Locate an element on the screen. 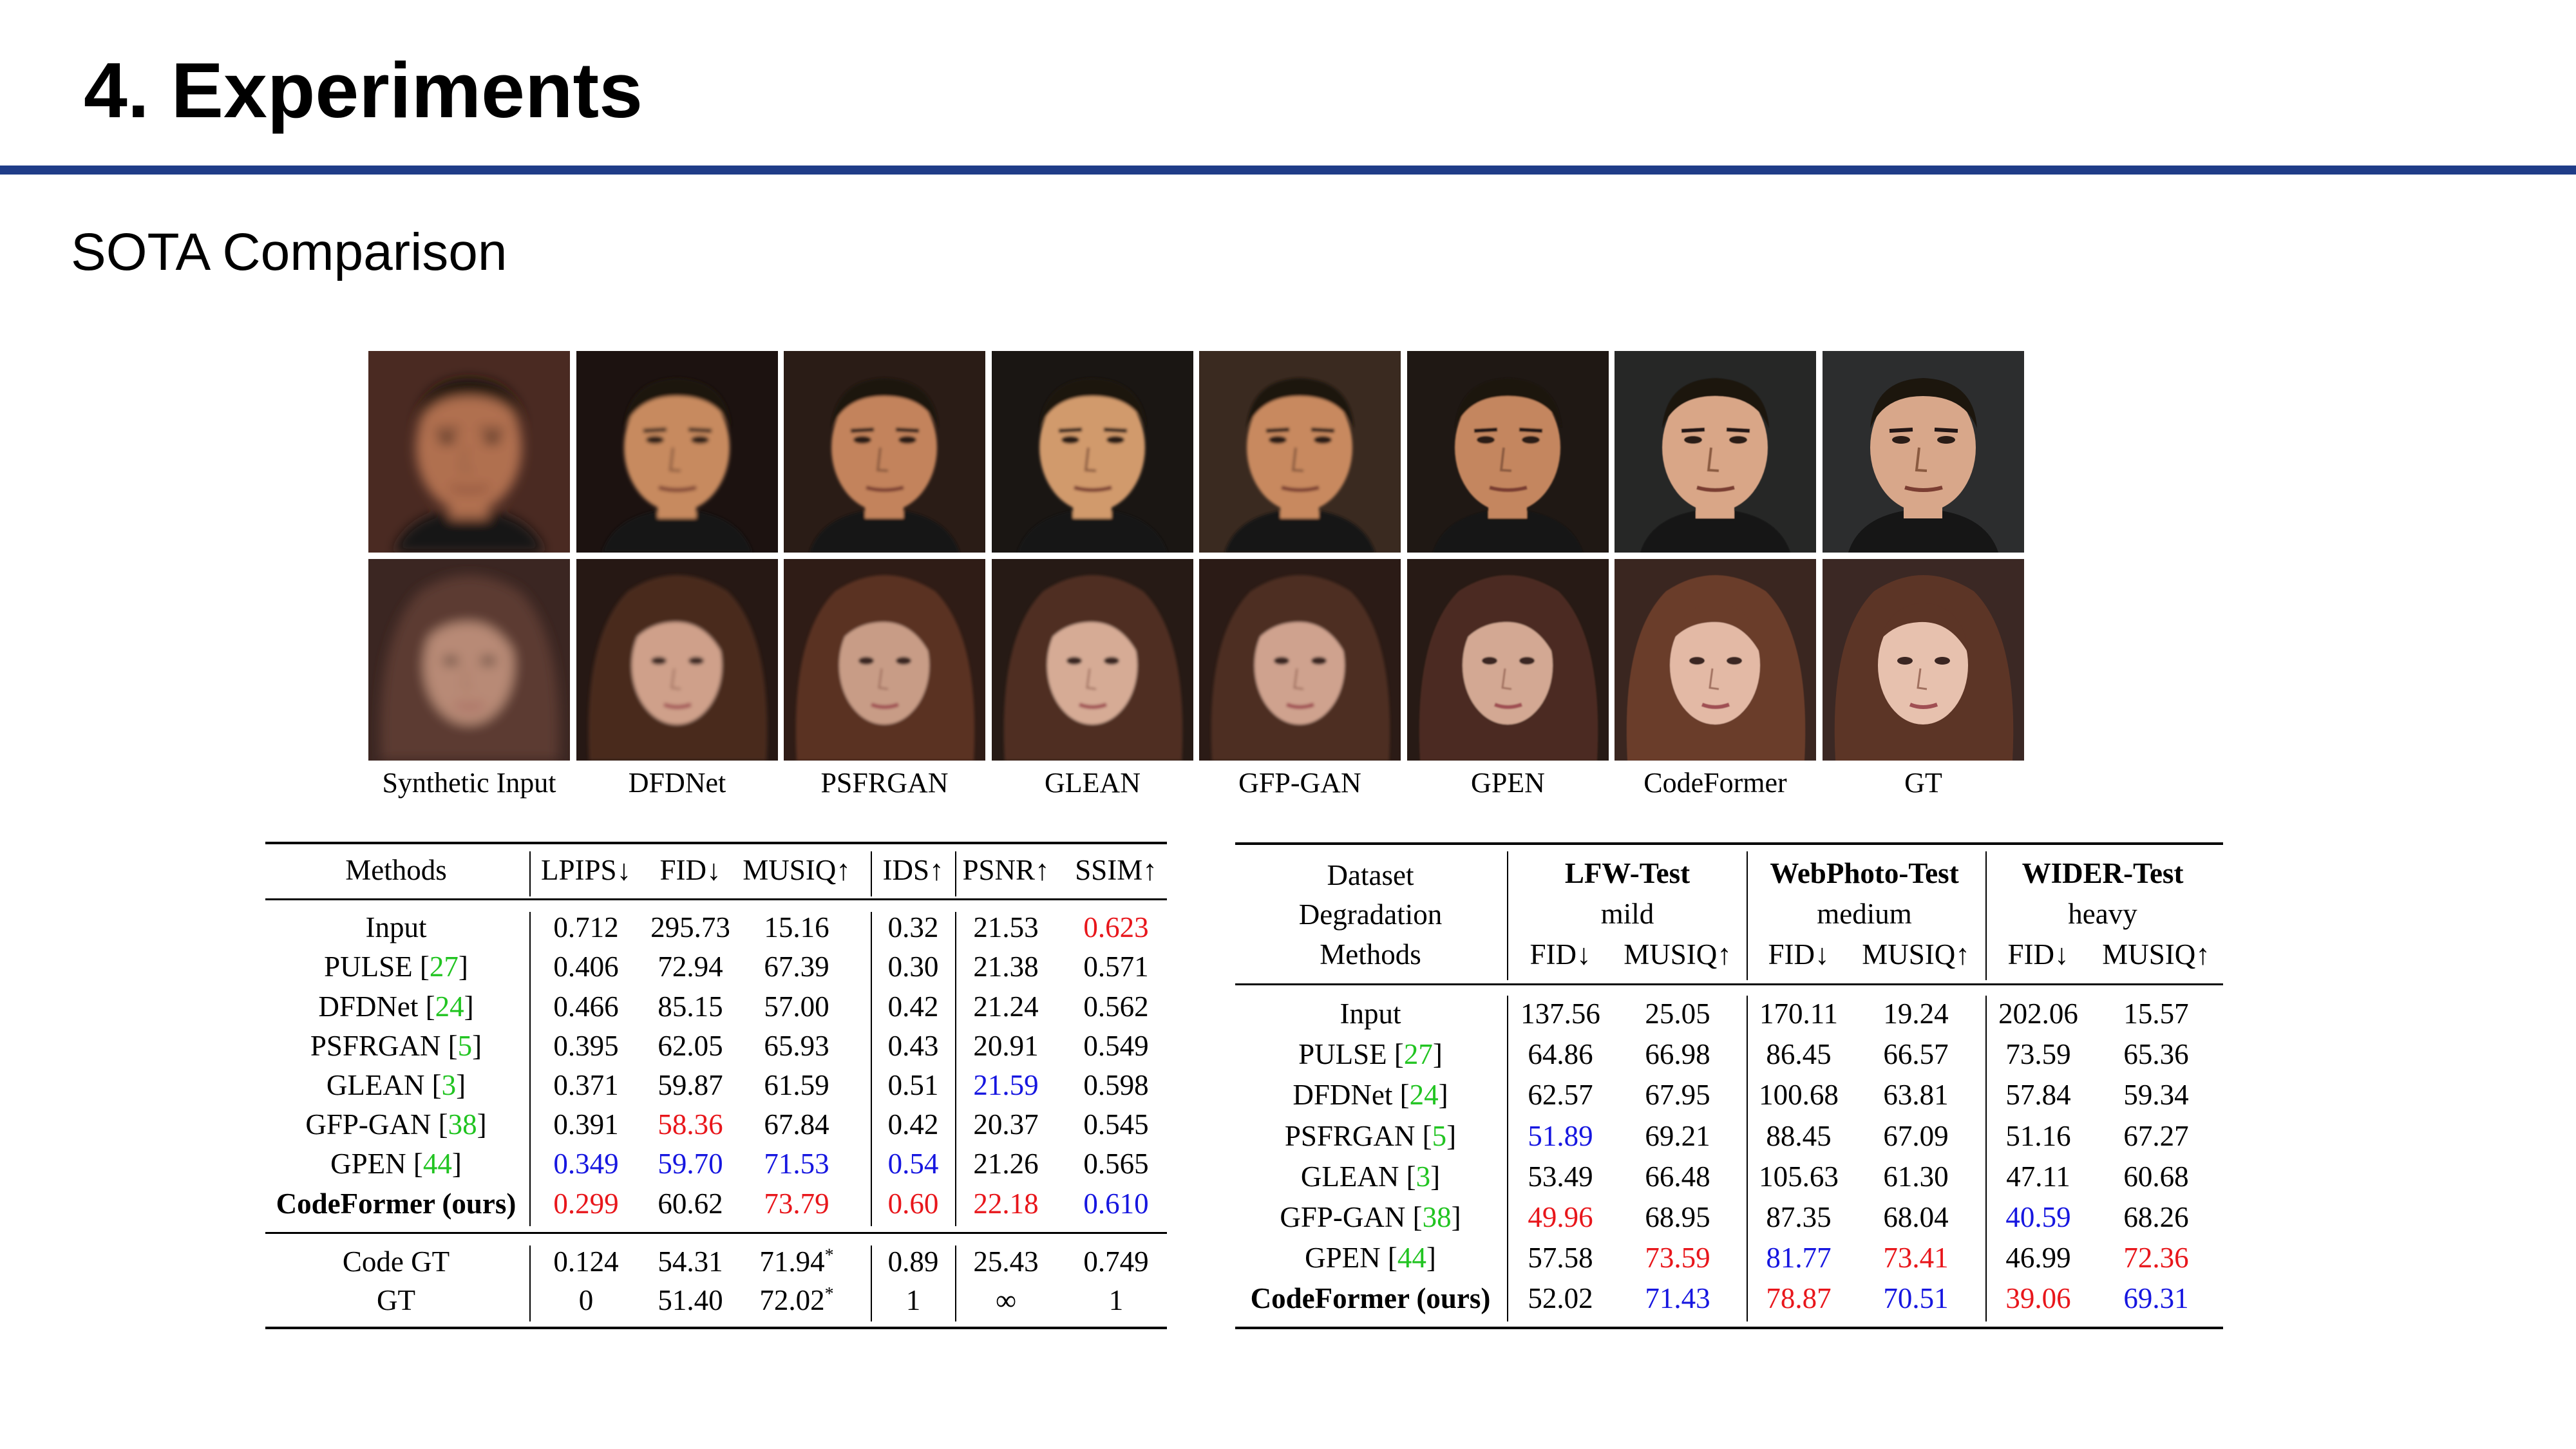  dataset-name: WebPhoto-Test is located at coordinates (1865, 873).